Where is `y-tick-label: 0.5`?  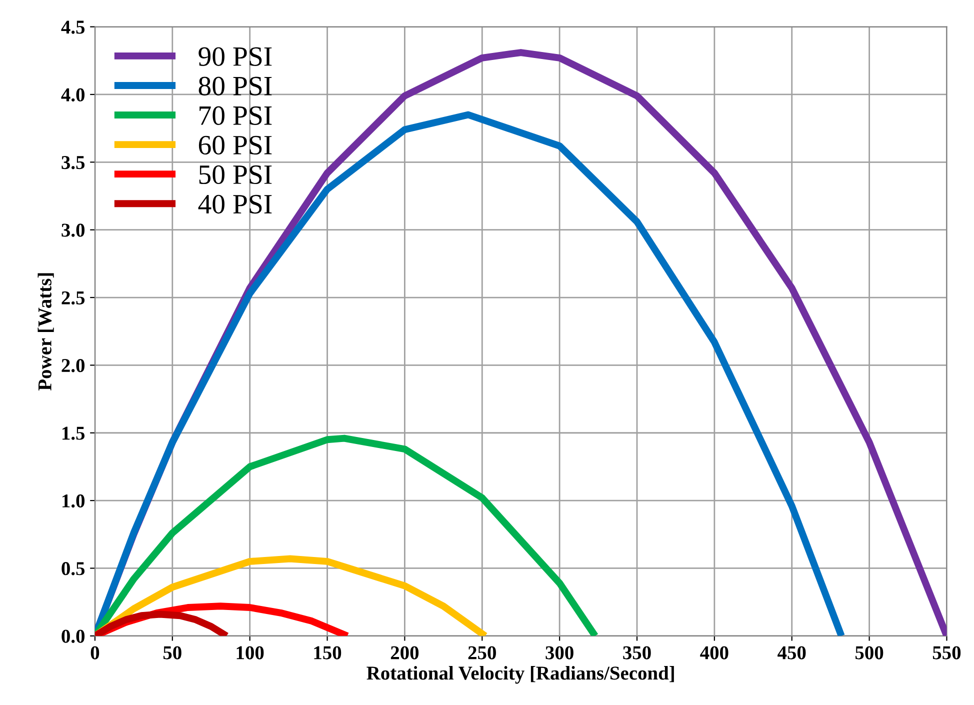
y-tick-label: 0.5 is located at coordinates (73, 569).